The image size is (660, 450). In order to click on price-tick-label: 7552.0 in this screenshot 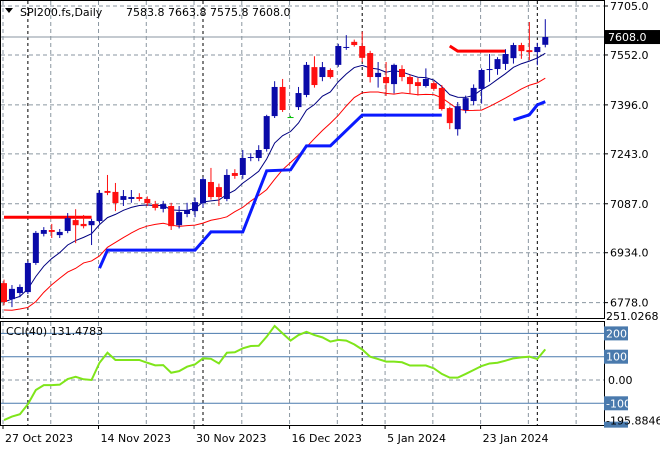, I will do `click(629, 55)`.